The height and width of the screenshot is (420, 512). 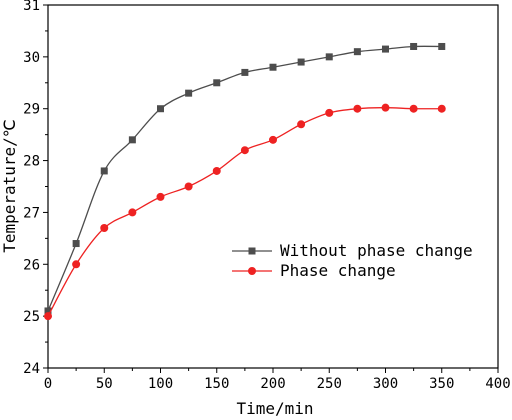 What do you see at coordinates (274, 408) in the screenshot?
I see `x-axis-title: Time/min` at bounding box center [274, 408].